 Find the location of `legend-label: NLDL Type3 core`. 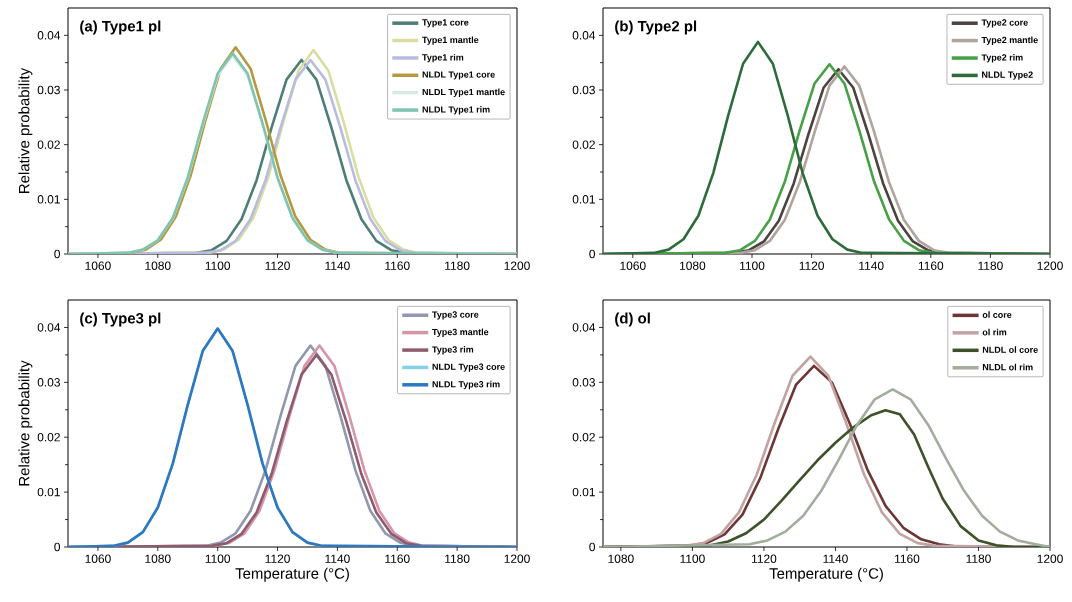

legend-label: NLDL Type3 core is located at coordinates (468, 367).